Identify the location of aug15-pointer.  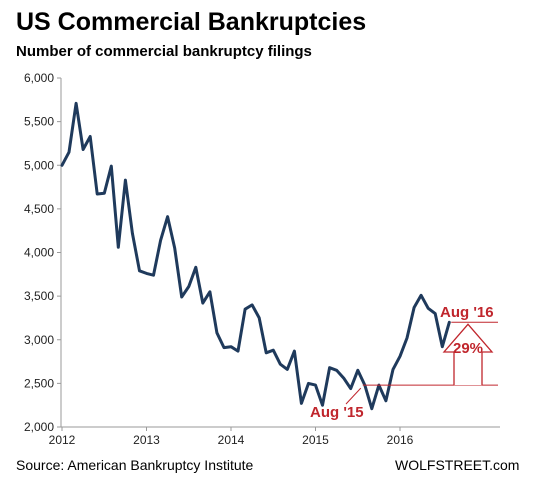
(353, 396).